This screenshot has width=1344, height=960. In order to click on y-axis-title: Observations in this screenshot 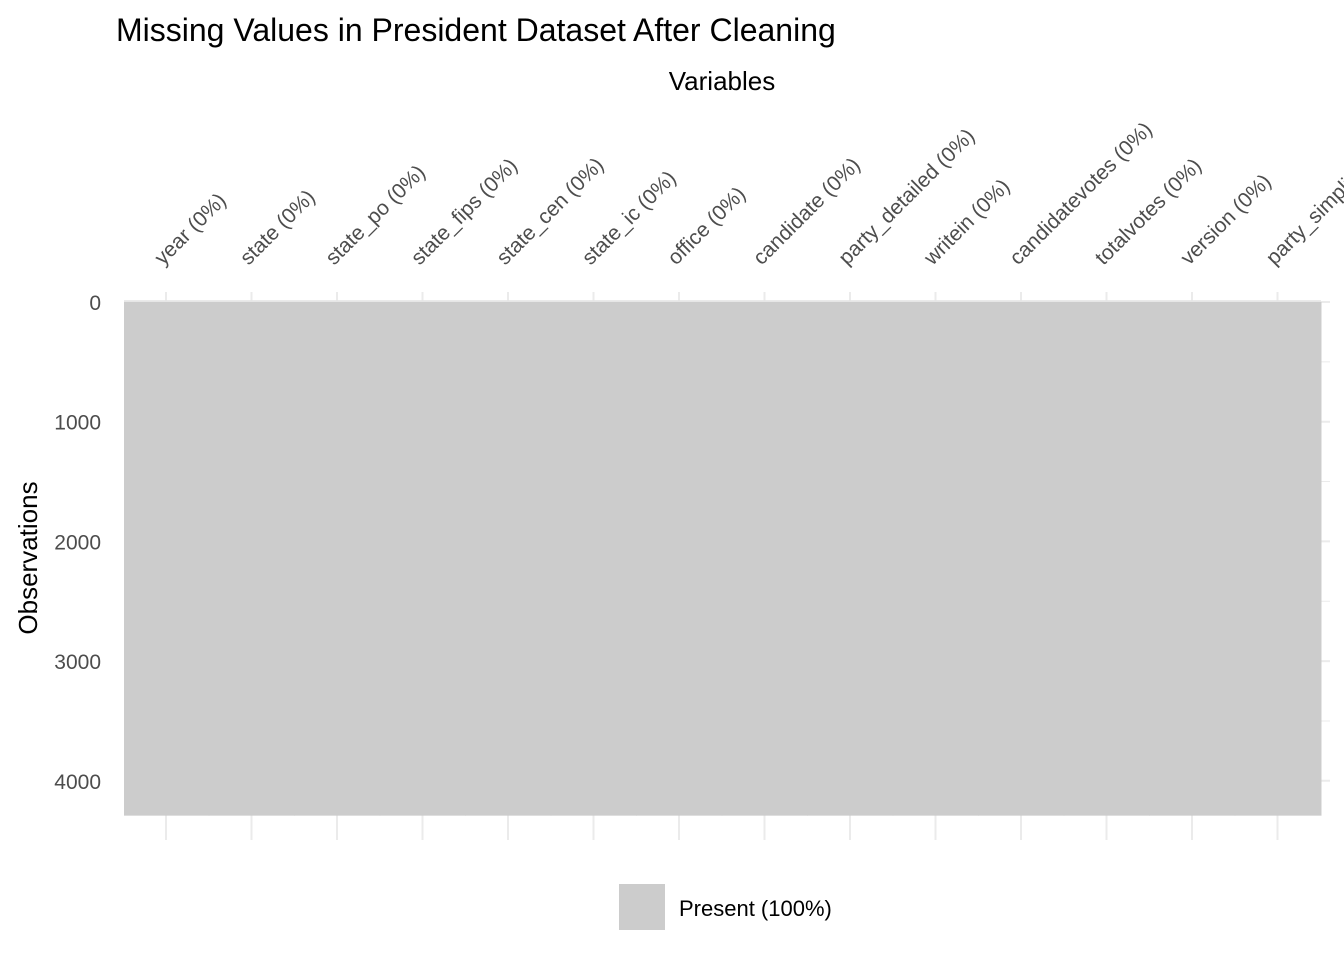, I will do `click(28, 557)`.